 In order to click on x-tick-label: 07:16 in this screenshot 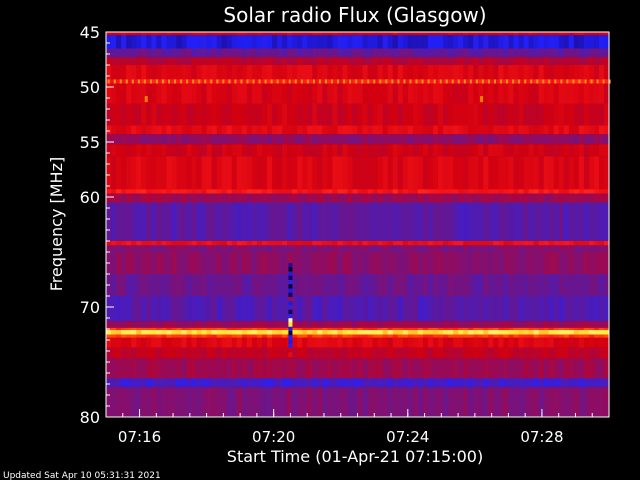, I will do `click(139, 437)`.